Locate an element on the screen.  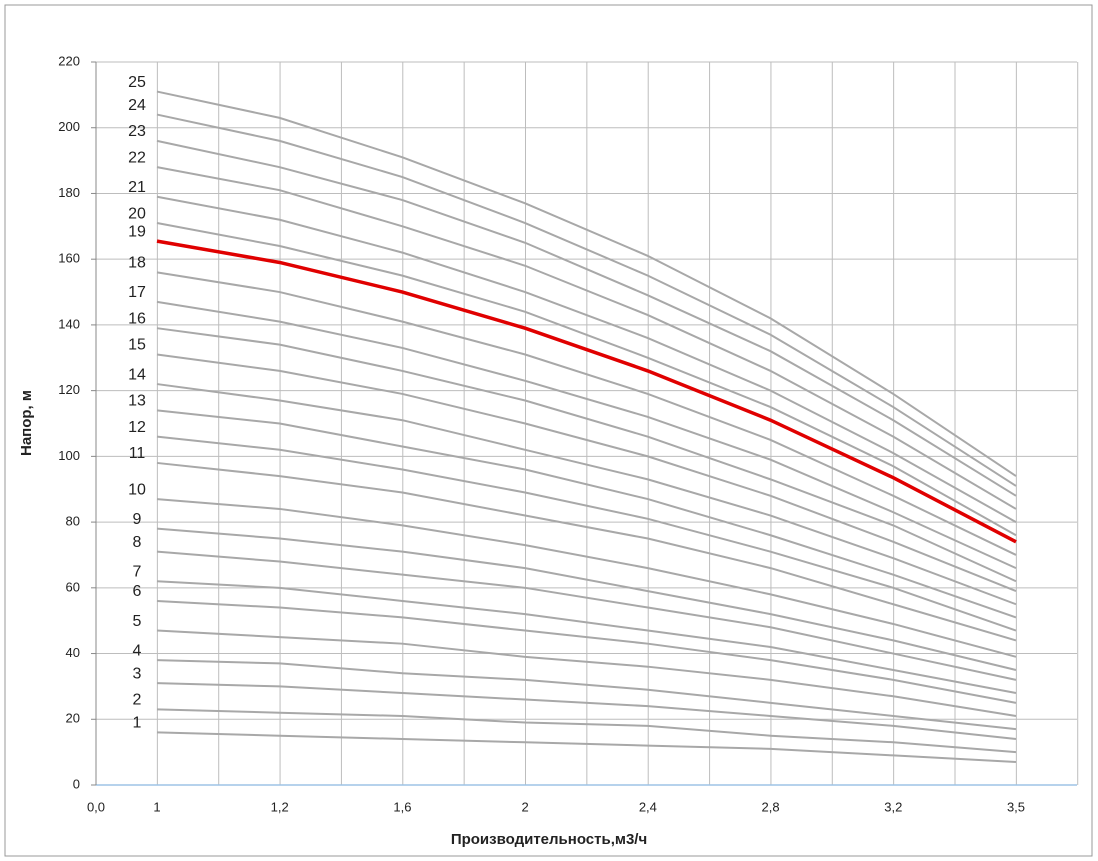
y-tick-label: 120 is located at coordinates (69, 389).